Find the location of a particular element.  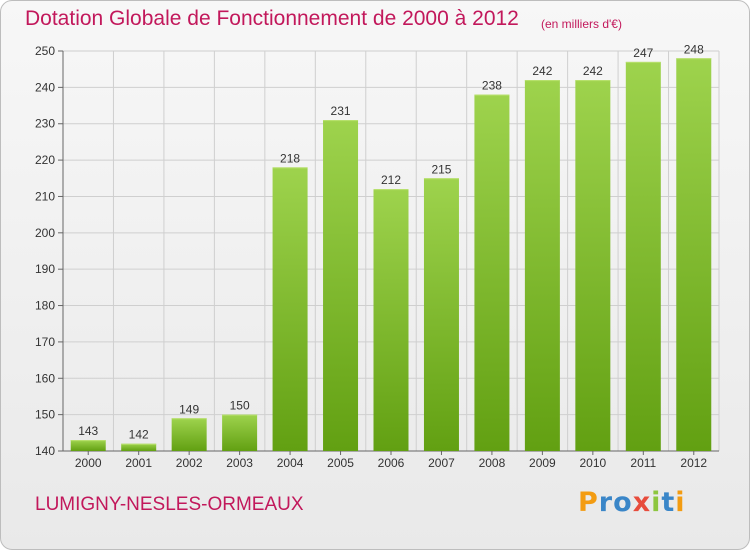

x-tick-label: 2007 is located at coordinates (441, 463).